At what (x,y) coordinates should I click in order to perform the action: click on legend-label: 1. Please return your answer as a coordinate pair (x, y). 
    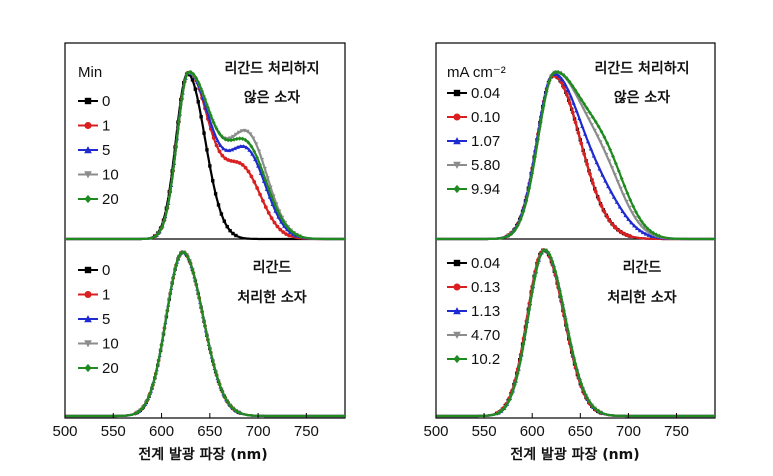
    Looking at the image, I should click on (106, 295).